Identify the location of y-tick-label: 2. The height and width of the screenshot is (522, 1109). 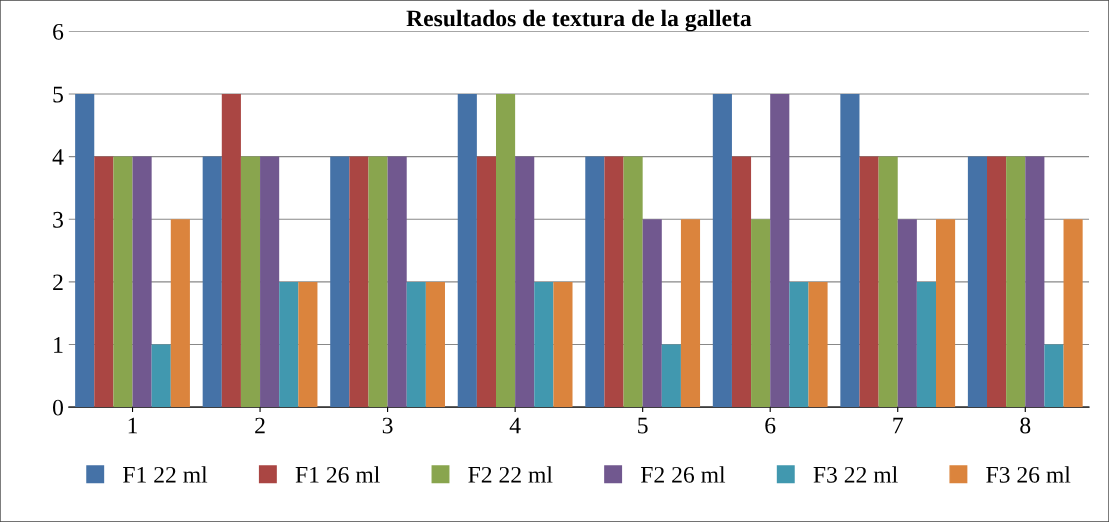
(58, 282).